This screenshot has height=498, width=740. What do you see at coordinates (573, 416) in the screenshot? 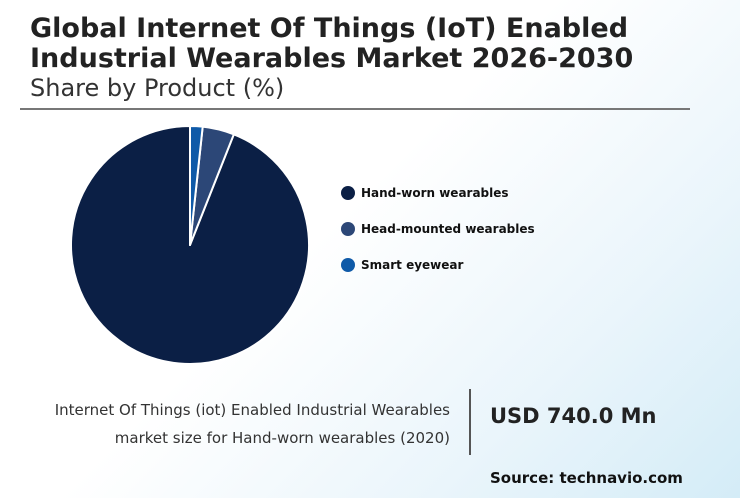
I see `market-size-value: USD 740.0 Mn` at bounding box center [573, 416].